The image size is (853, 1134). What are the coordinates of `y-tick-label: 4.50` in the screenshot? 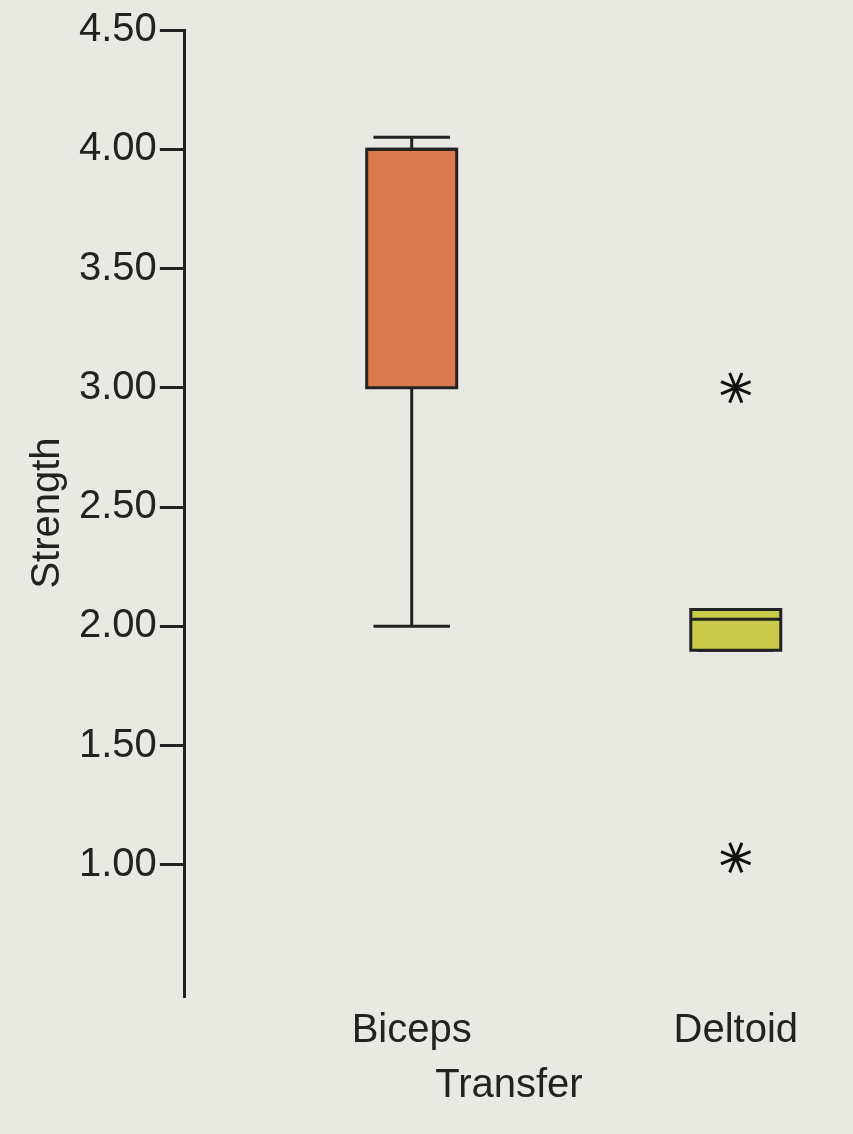 It's located at (117, 27).